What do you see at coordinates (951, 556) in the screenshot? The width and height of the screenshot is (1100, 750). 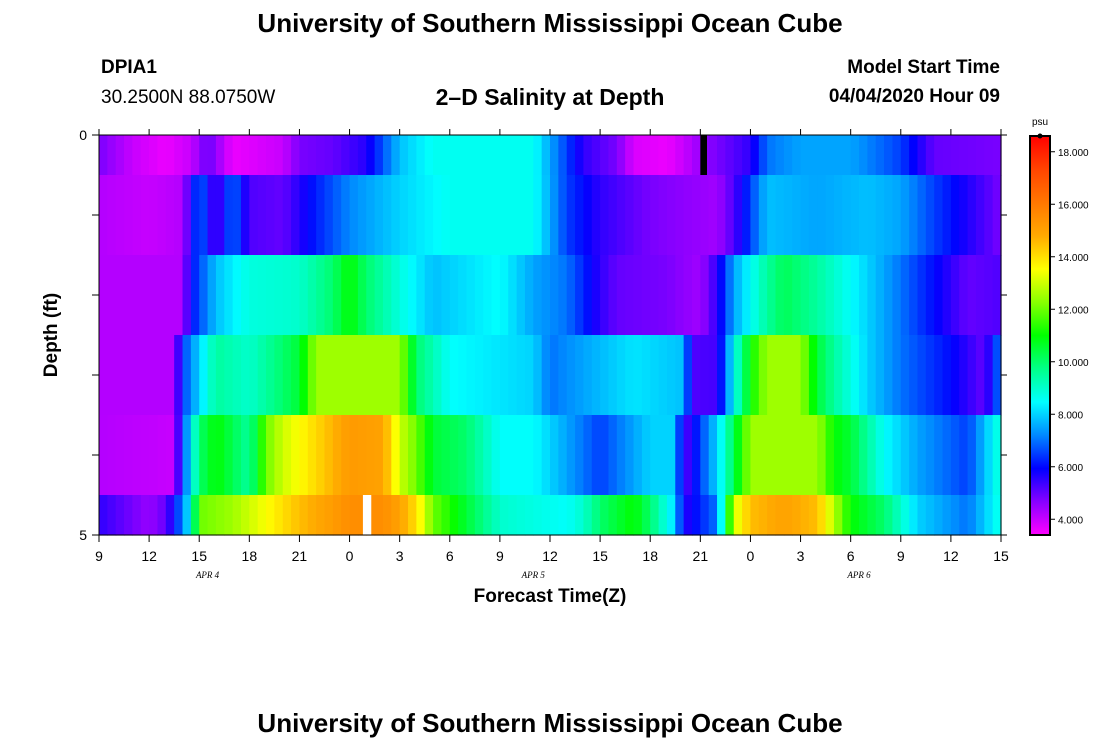 I see `x-tick-label: 12` at bounding box center [951, 556].